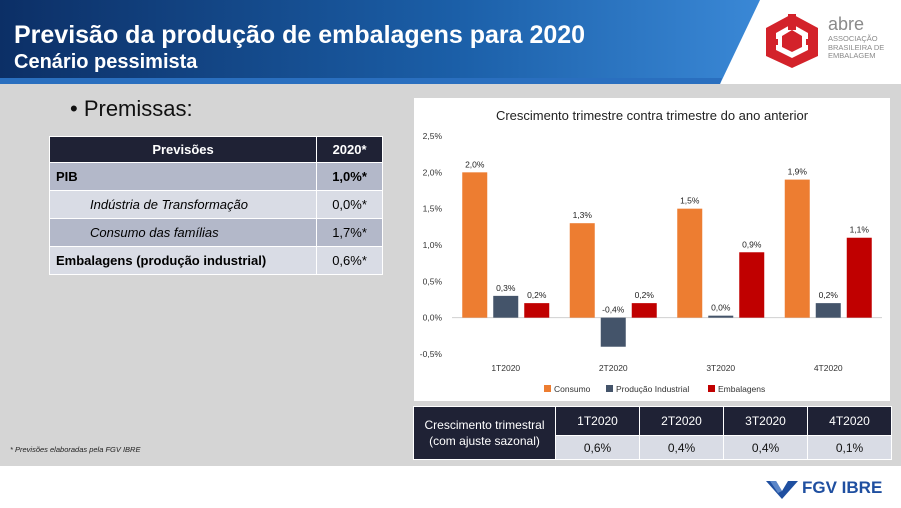  Describe the element at coordinates (183, 204) in the screenshot. I see `row-label: Indústria de Transformação` at that location.